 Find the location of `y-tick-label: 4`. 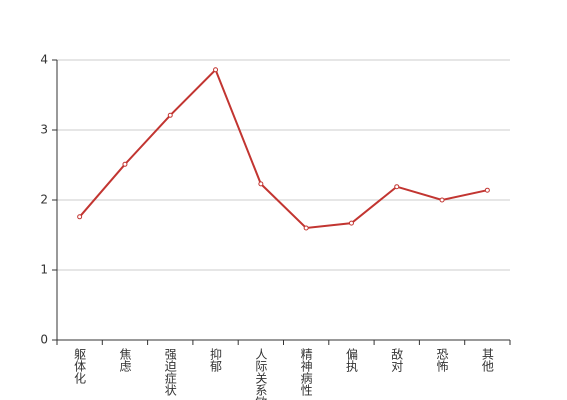

y-tick-label: 4 is located at coordinates (44, 60).